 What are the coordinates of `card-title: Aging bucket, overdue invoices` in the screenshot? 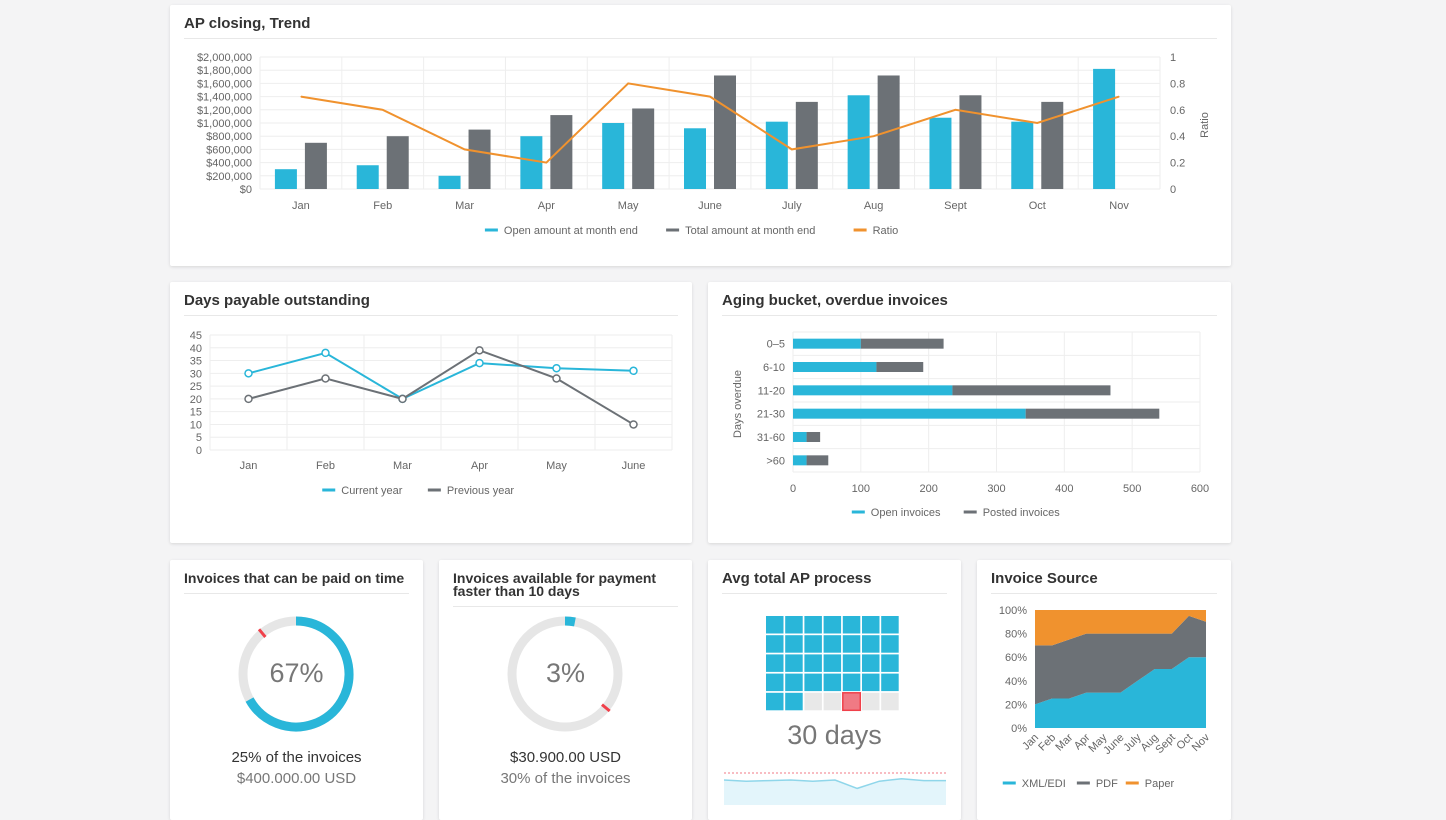 It's located at (969, 304).